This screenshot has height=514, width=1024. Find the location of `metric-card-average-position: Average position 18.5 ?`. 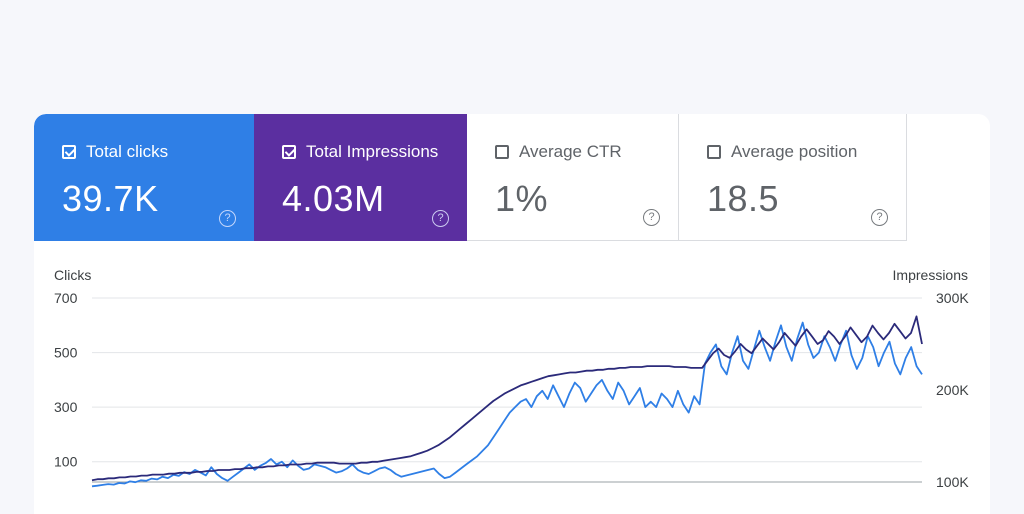

metric-card-average-position: Average position 18.5 ? is located at coordinates (793, 177).